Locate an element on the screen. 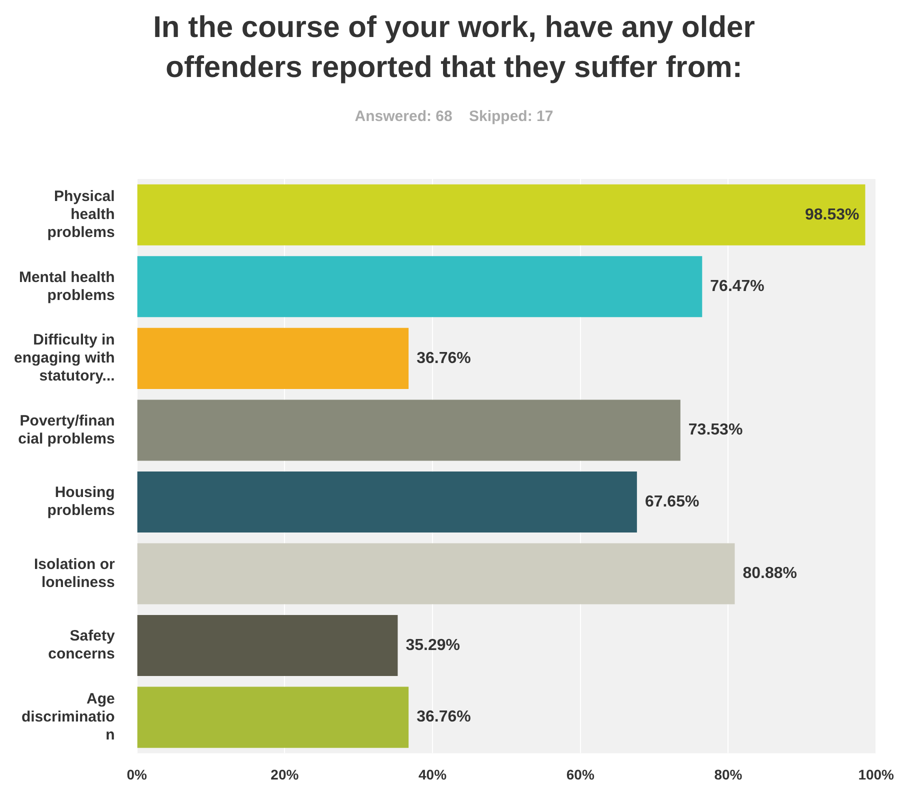 This screenshot has width=908, height=794. data-label: 80.88% is located at coordinates (770, 573).